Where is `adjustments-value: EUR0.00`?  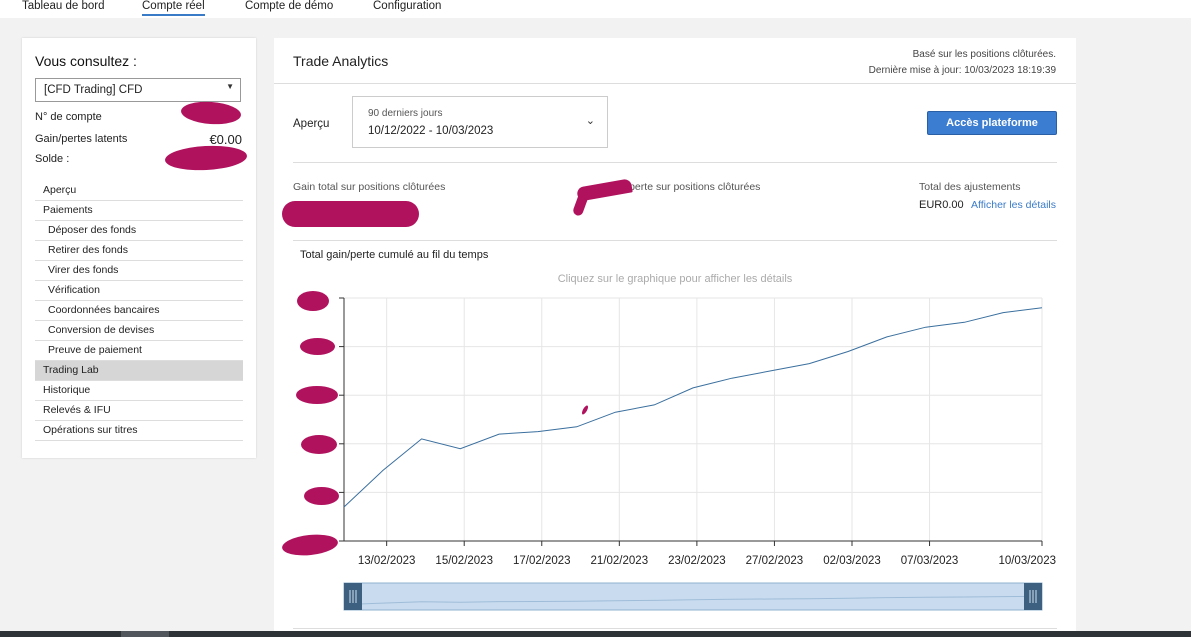
adjustments-value: EUR0.00 is located at coordinates (941, 205).